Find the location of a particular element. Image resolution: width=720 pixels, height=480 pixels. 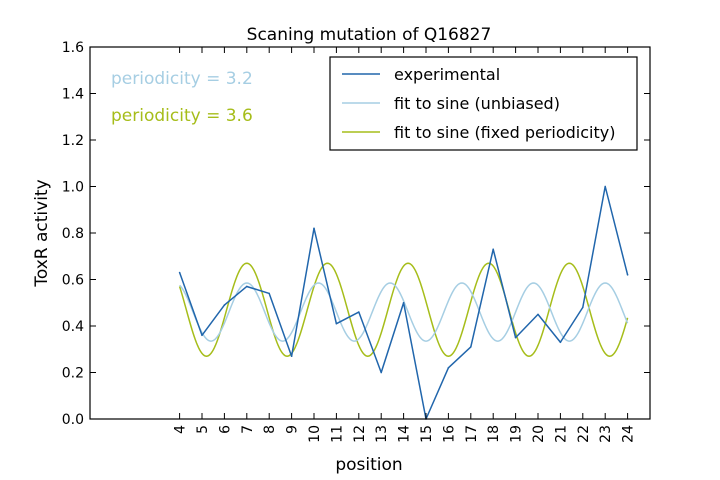

x-tick-label: 7 is located at coordinates (248, 429).